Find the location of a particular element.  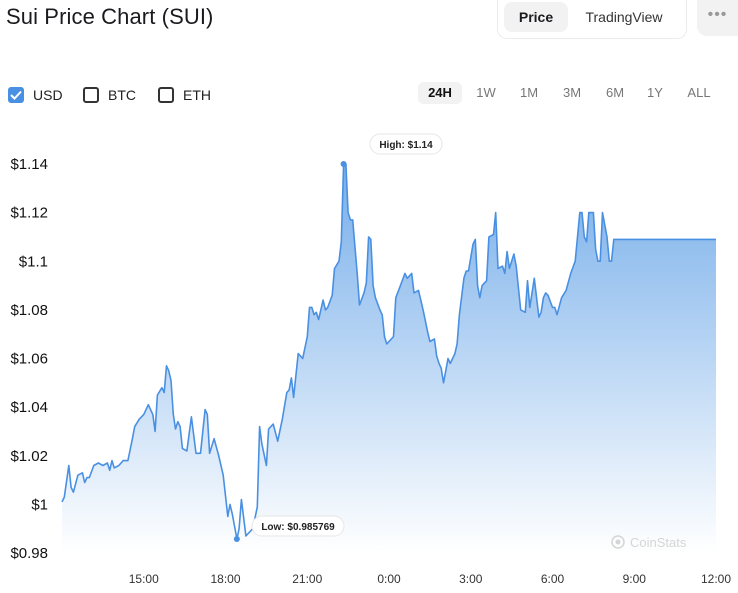

currency-eth-option: ETH is located at coordinates (184, 95).